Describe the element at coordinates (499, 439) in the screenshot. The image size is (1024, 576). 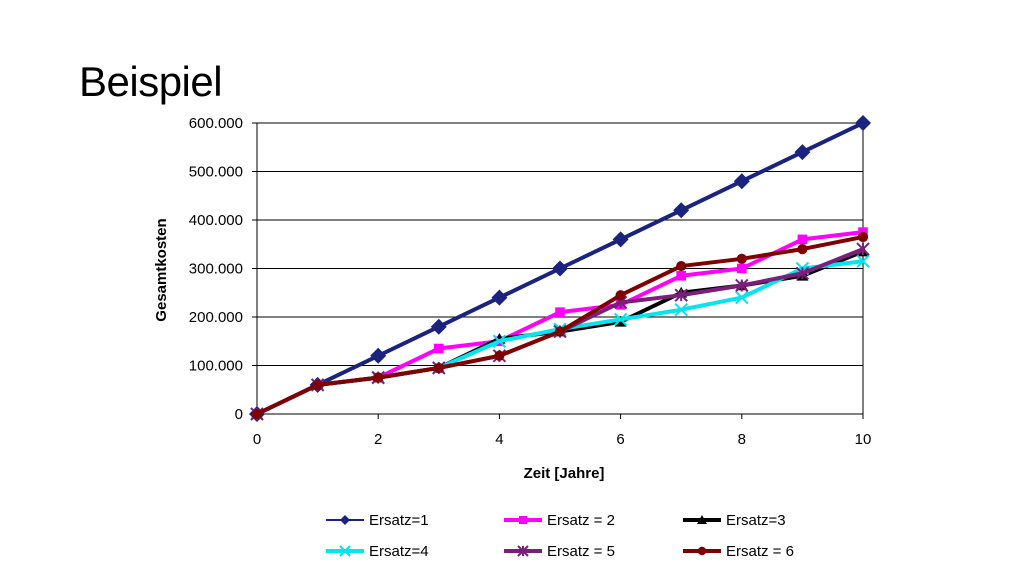
I see `x-tick-label: 4` at that location.